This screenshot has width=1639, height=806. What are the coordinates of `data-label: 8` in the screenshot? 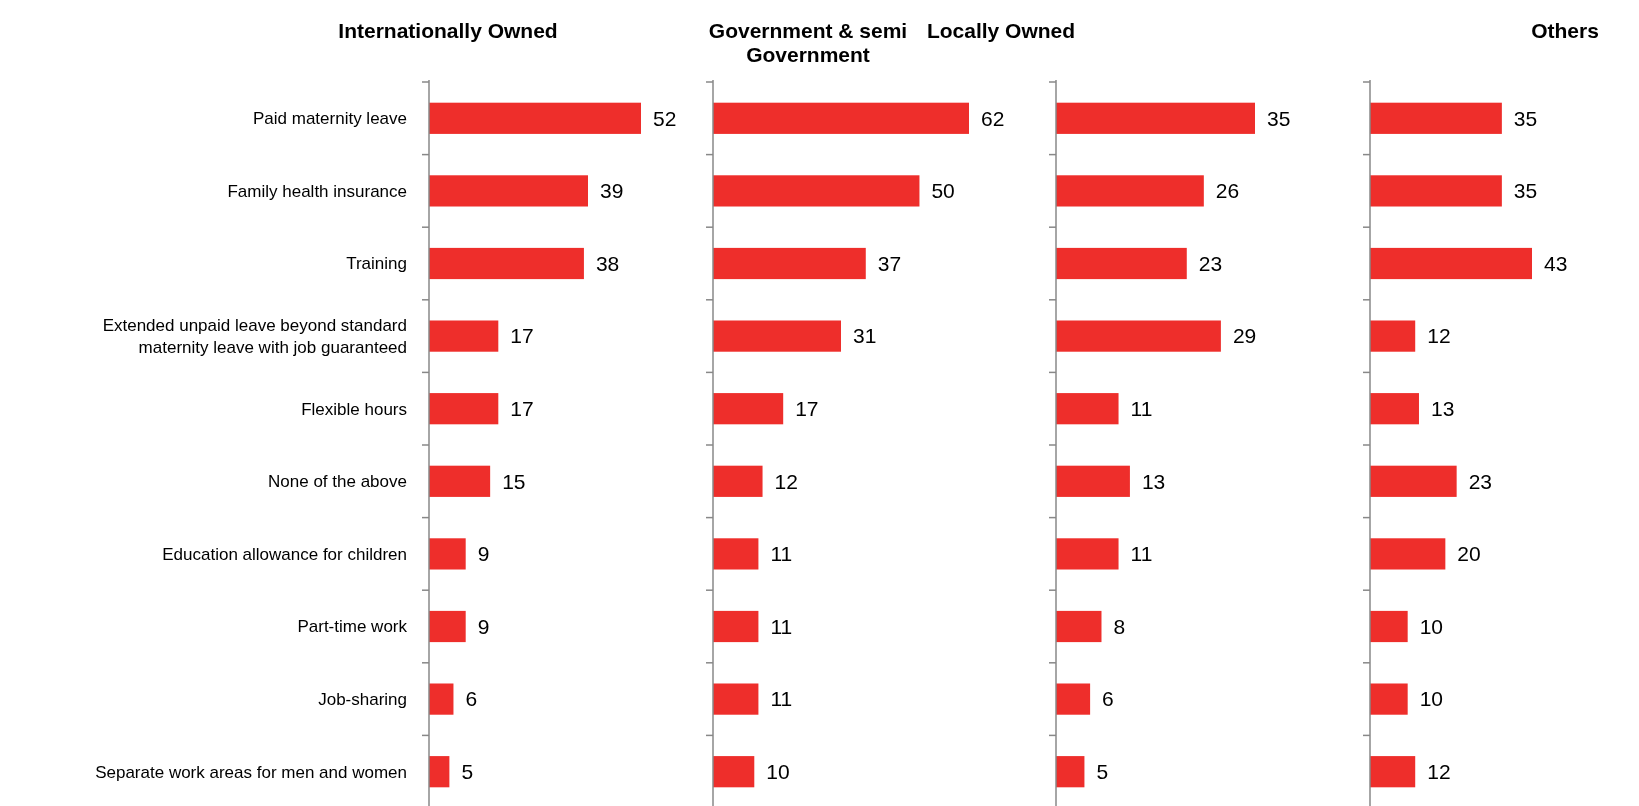 It's located at (1119, 626).